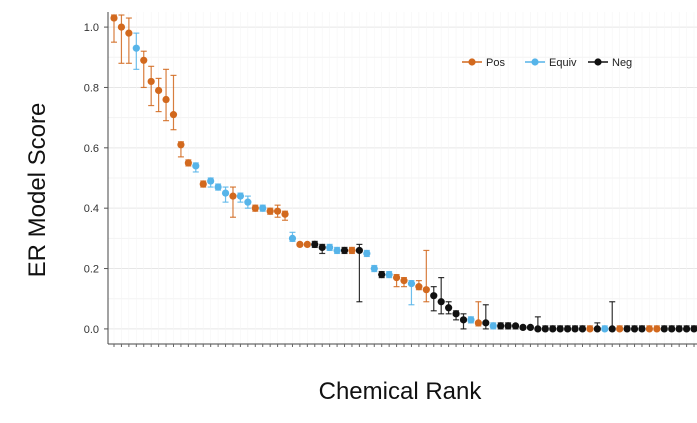 The image size is (697, 423). What do you see at coordinates (495, 63) in the screenshot?
I see `legend-label: Pos` at bounding box center [495, 63].